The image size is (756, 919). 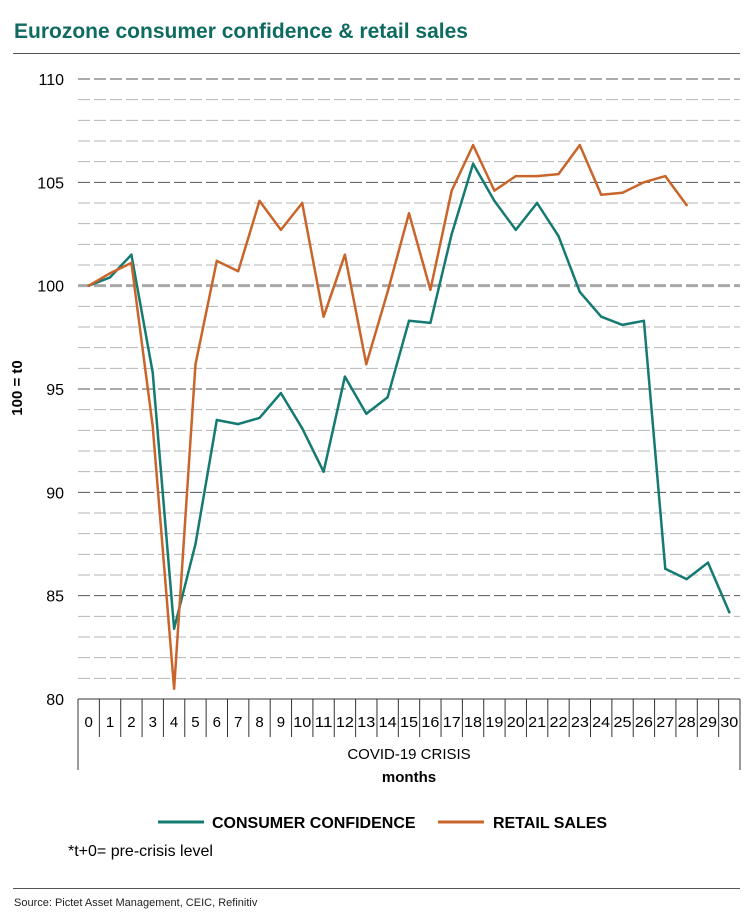 I want to click on x-tick-label: 18, so click(x=473, y=722).